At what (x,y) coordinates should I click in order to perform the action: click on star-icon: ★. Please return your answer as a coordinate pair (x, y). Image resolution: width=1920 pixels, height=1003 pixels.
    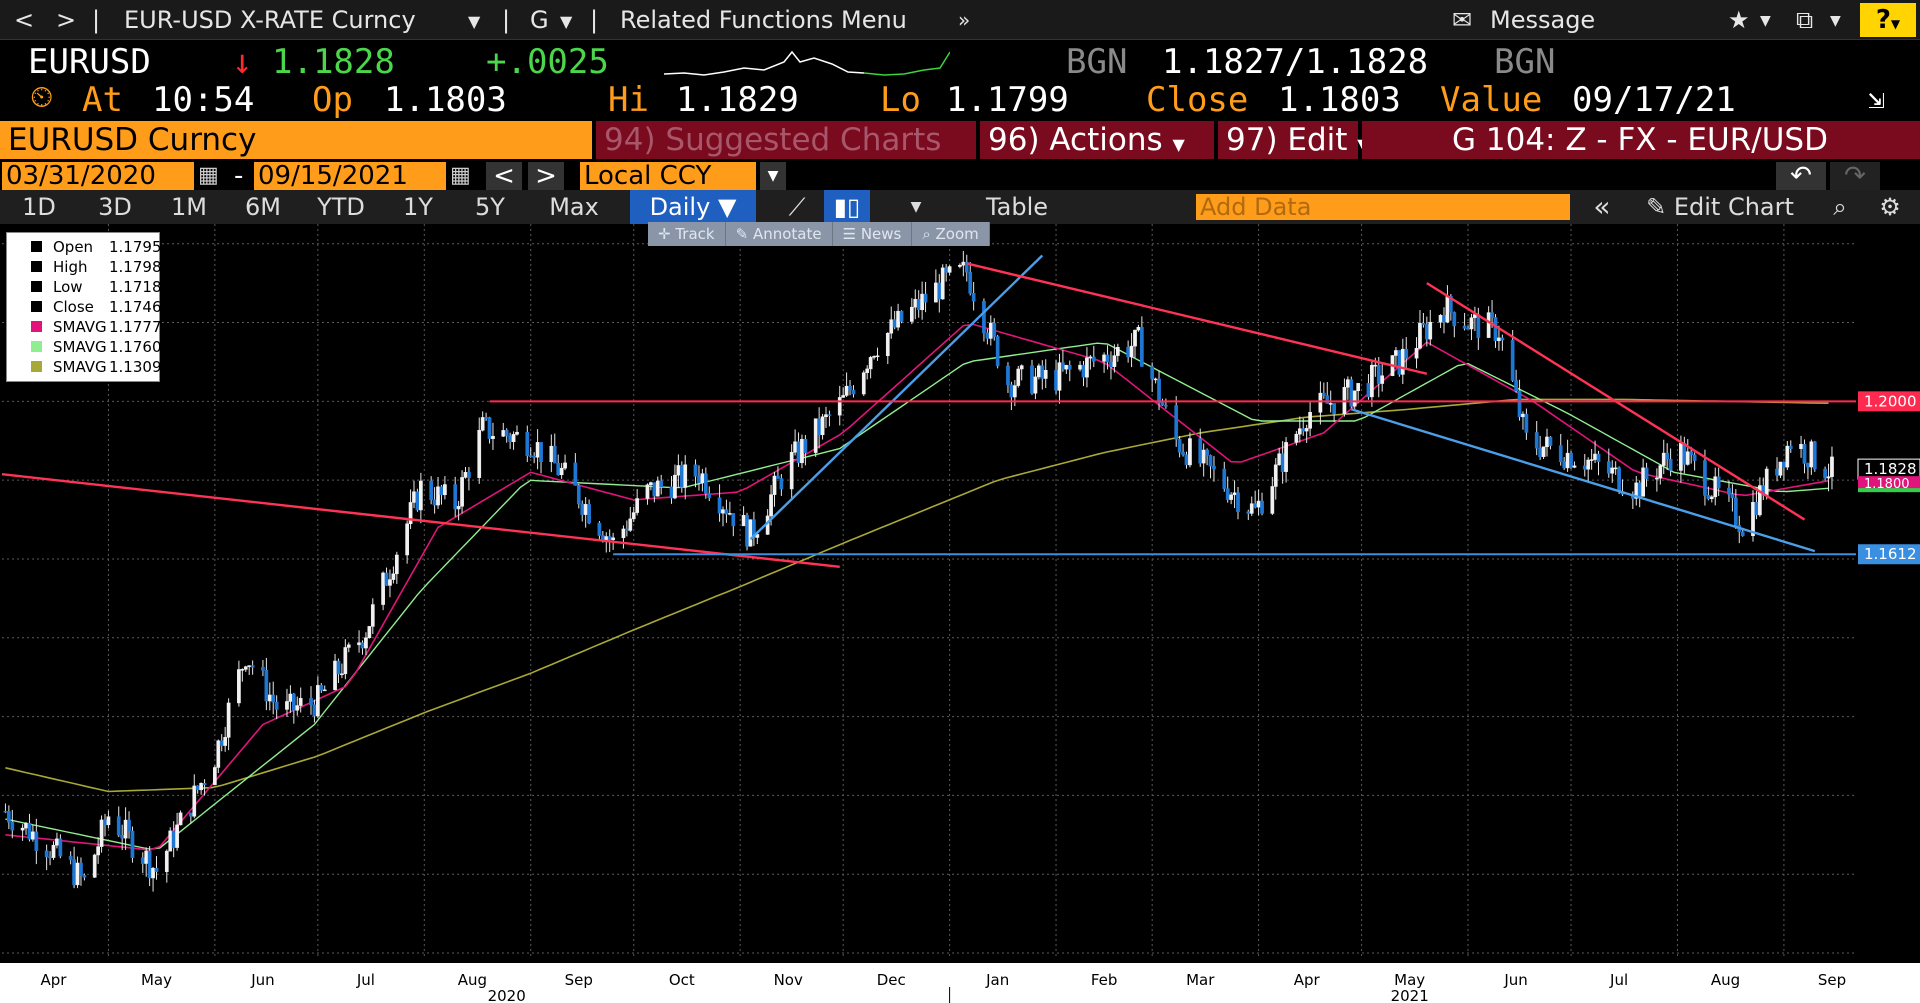
    Looking at the image, I should click on (1739, 20).